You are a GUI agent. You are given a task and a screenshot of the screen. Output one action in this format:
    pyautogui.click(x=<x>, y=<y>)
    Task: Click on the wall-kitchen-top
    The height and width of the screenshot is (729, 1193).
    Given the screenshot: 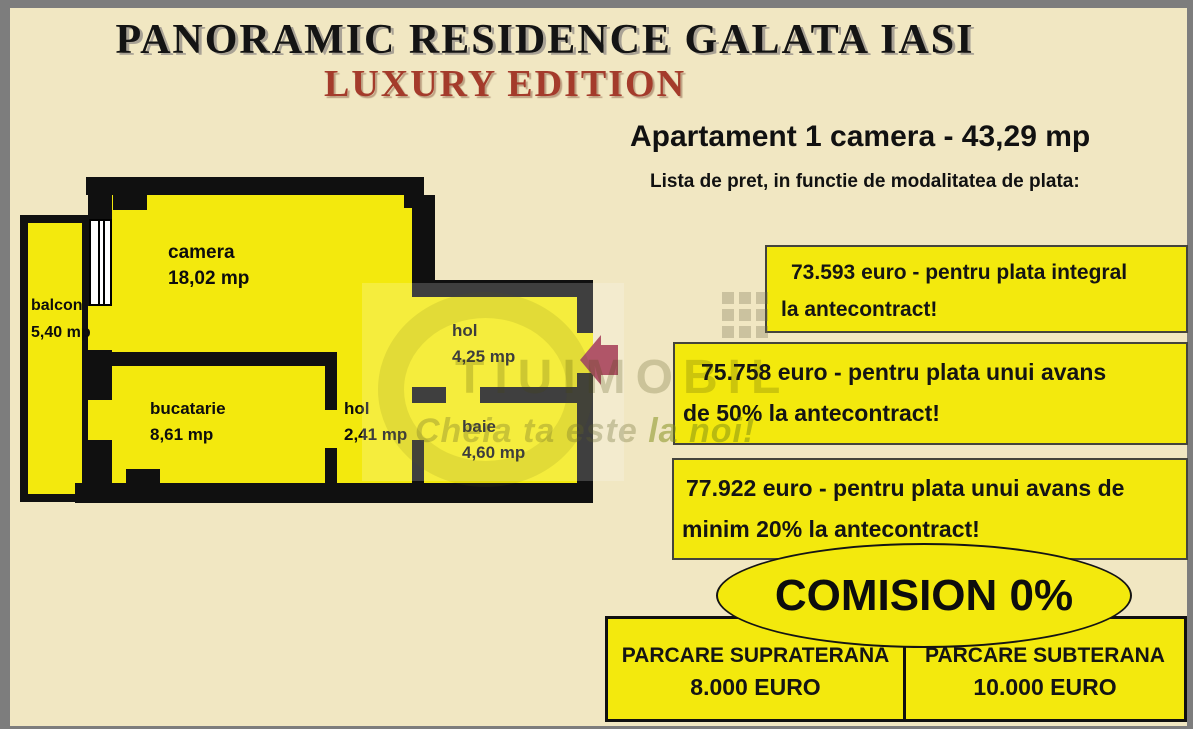 What is the action you would take?
    pyautogui.click(x=218, y=359)
    